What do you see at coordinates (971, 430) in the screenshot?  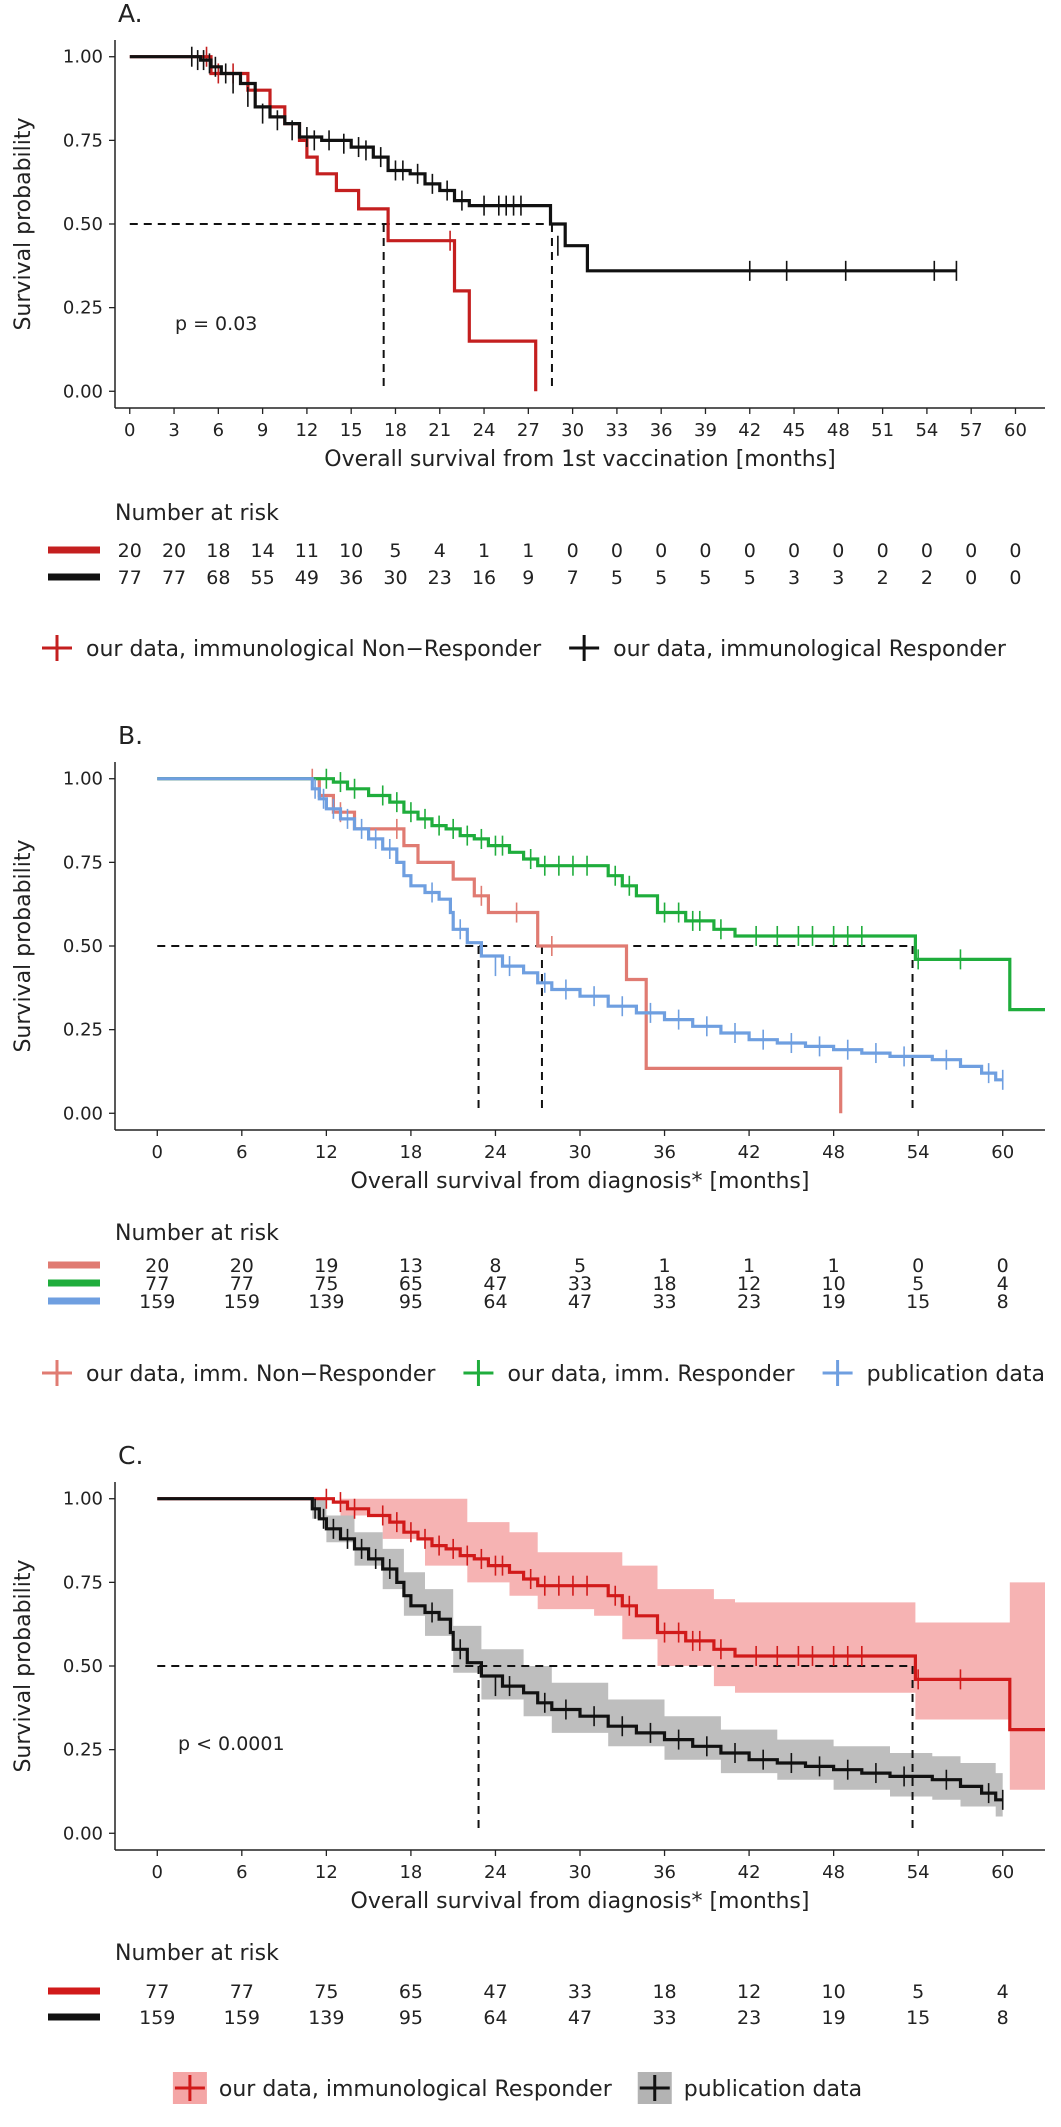 I see `x-tick-label: 57` at bounding box center [971, 430].